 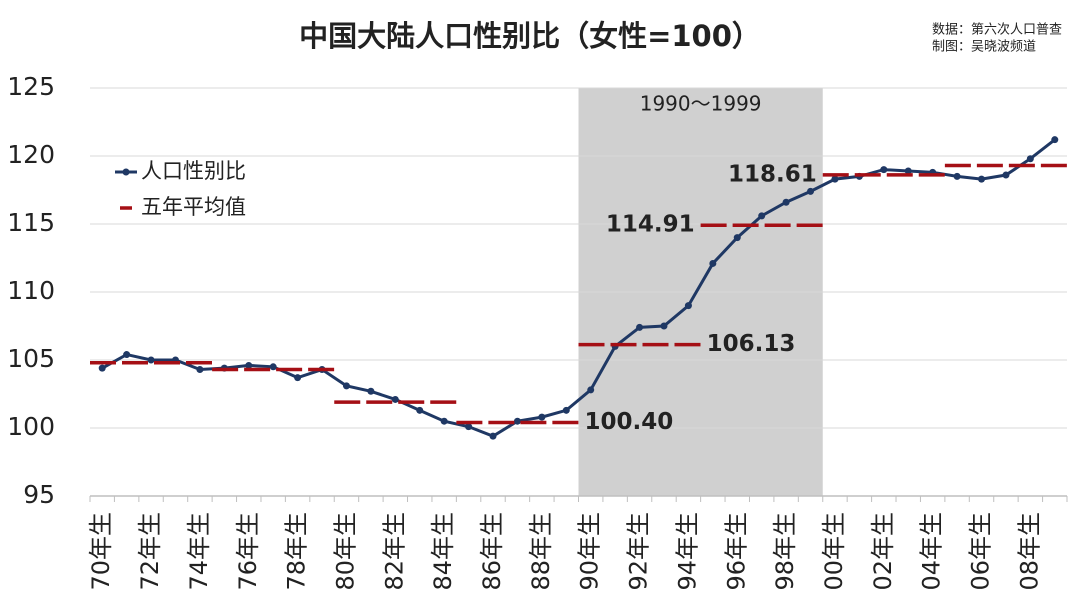 What do you see at coordinates (785, 551) in the screenshot?
I see `x-tick-label: 98年生` at bounding box center [785, 551].